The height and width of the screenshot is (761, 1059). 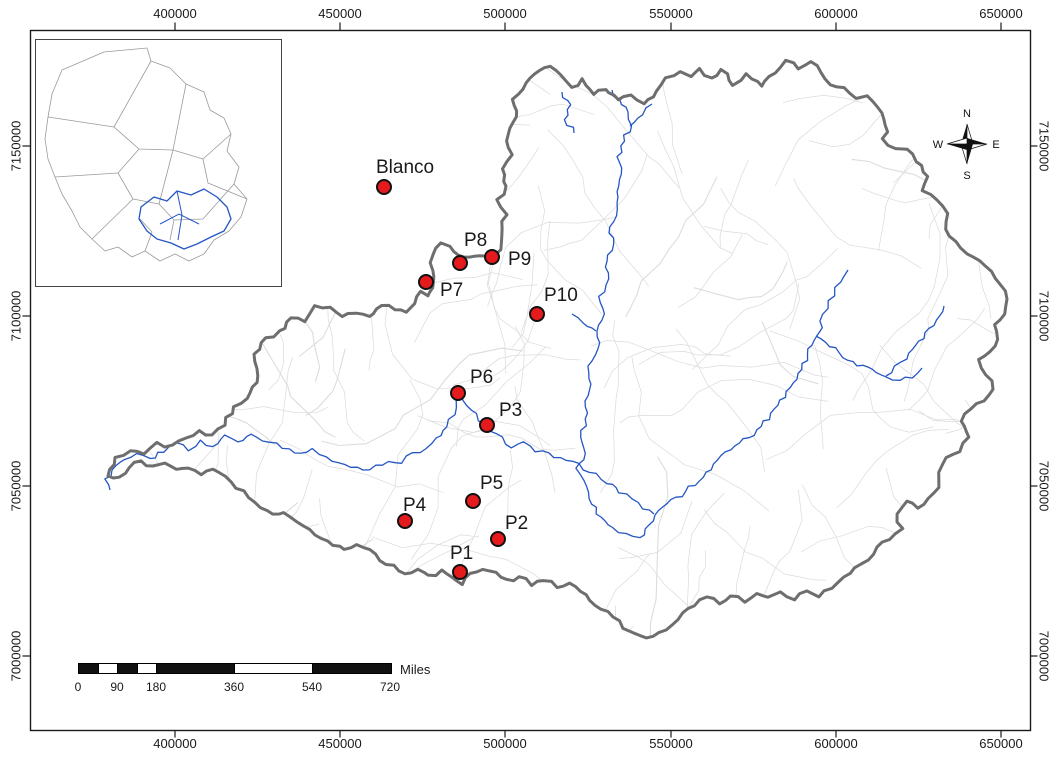 I want to click on map-point-p9, so click(x=492, y=257).